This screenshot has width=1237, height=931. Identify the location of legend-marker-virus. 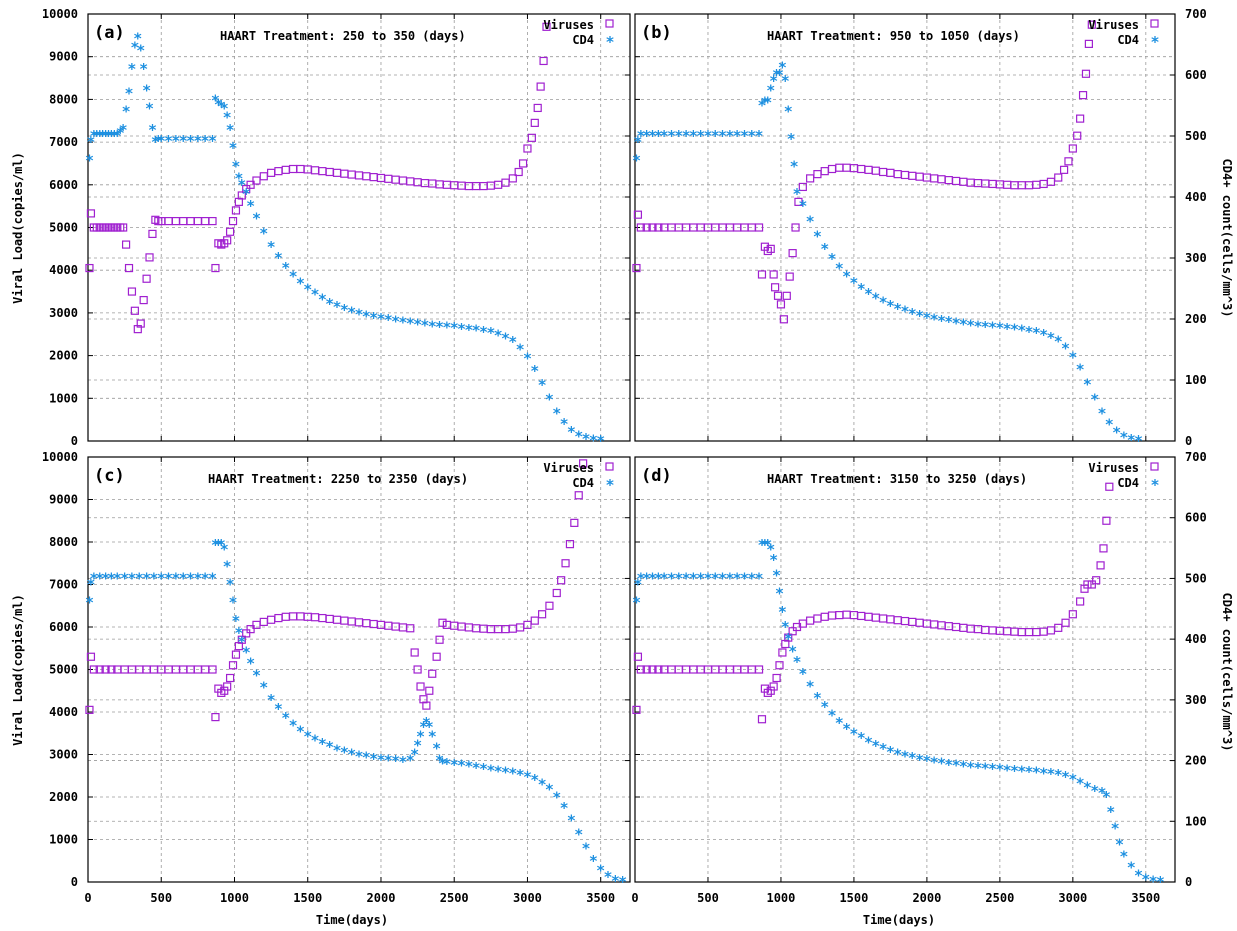
(609, 466).